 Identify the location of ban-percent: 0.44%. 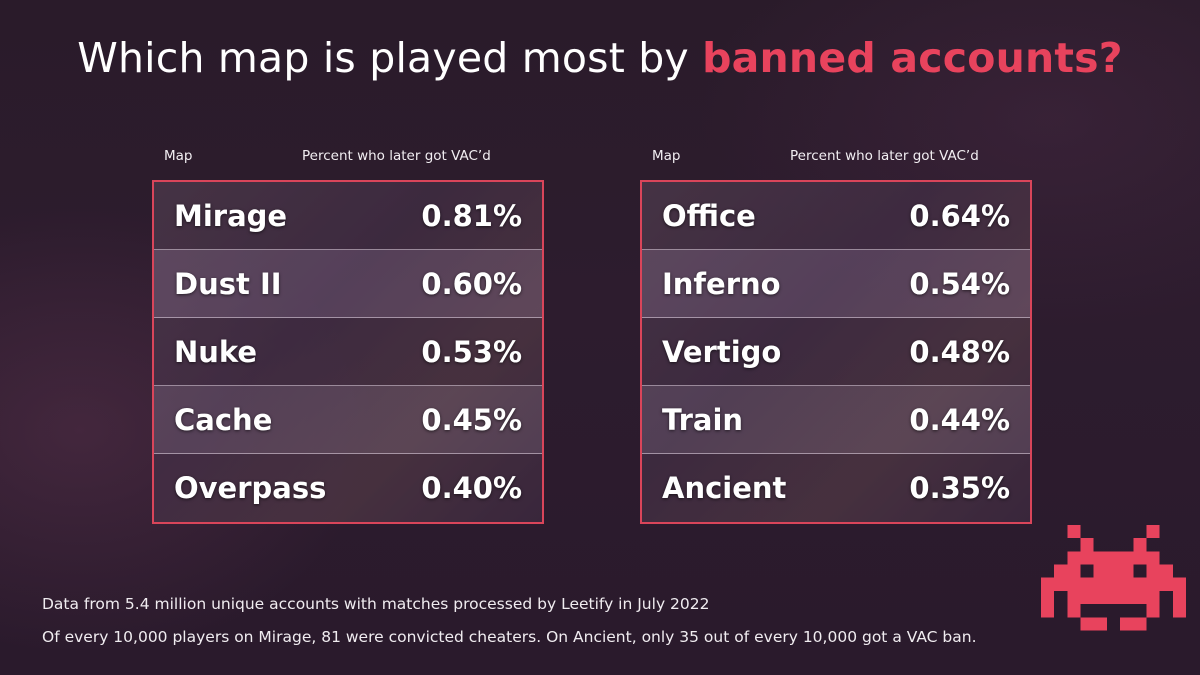
(959, 420).